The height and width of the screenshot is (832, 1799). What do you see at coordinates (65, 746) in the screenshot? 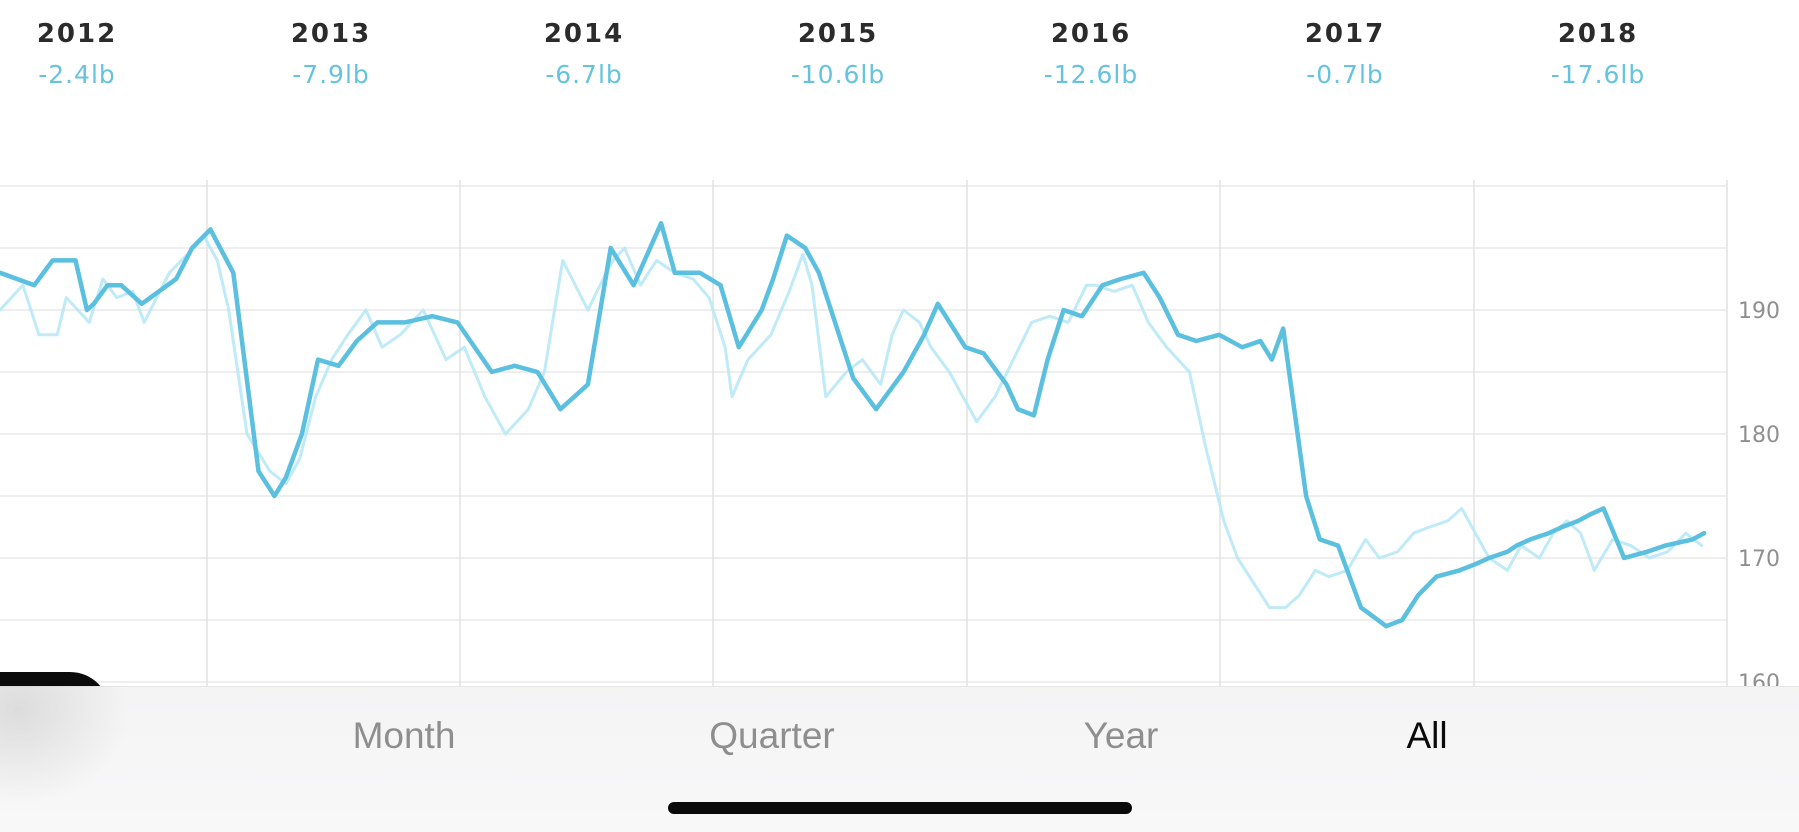
I see `corner-shadow` at bounding box center [65, 746].